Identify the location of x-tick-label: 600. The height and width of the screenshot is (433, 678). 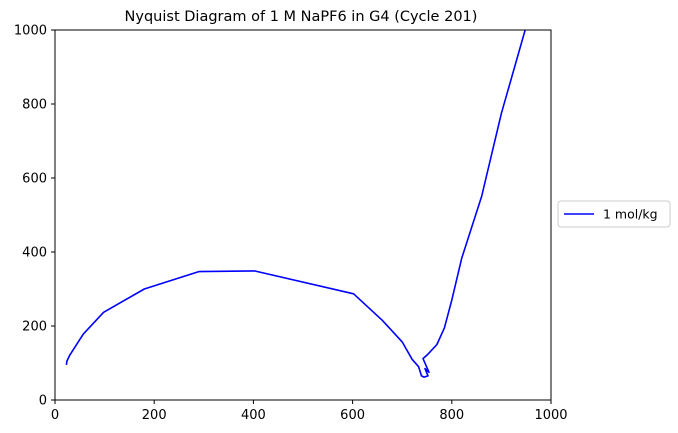
(352, 415).